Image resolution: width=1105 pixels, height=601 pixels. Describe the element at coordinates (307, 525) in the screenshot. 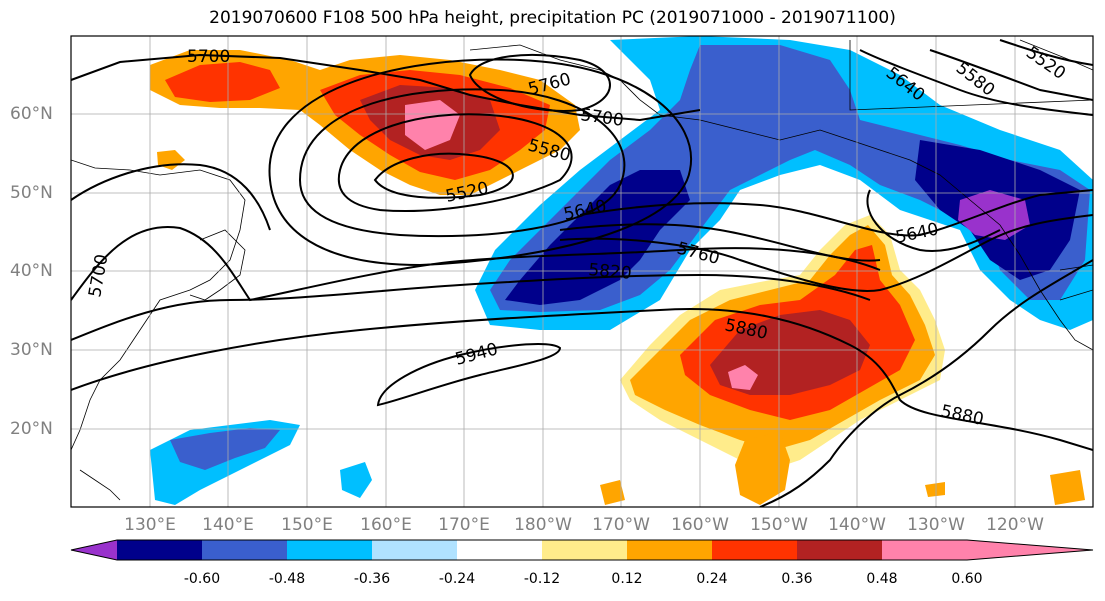

I see `lon-label-150e: 150°E` at that location.